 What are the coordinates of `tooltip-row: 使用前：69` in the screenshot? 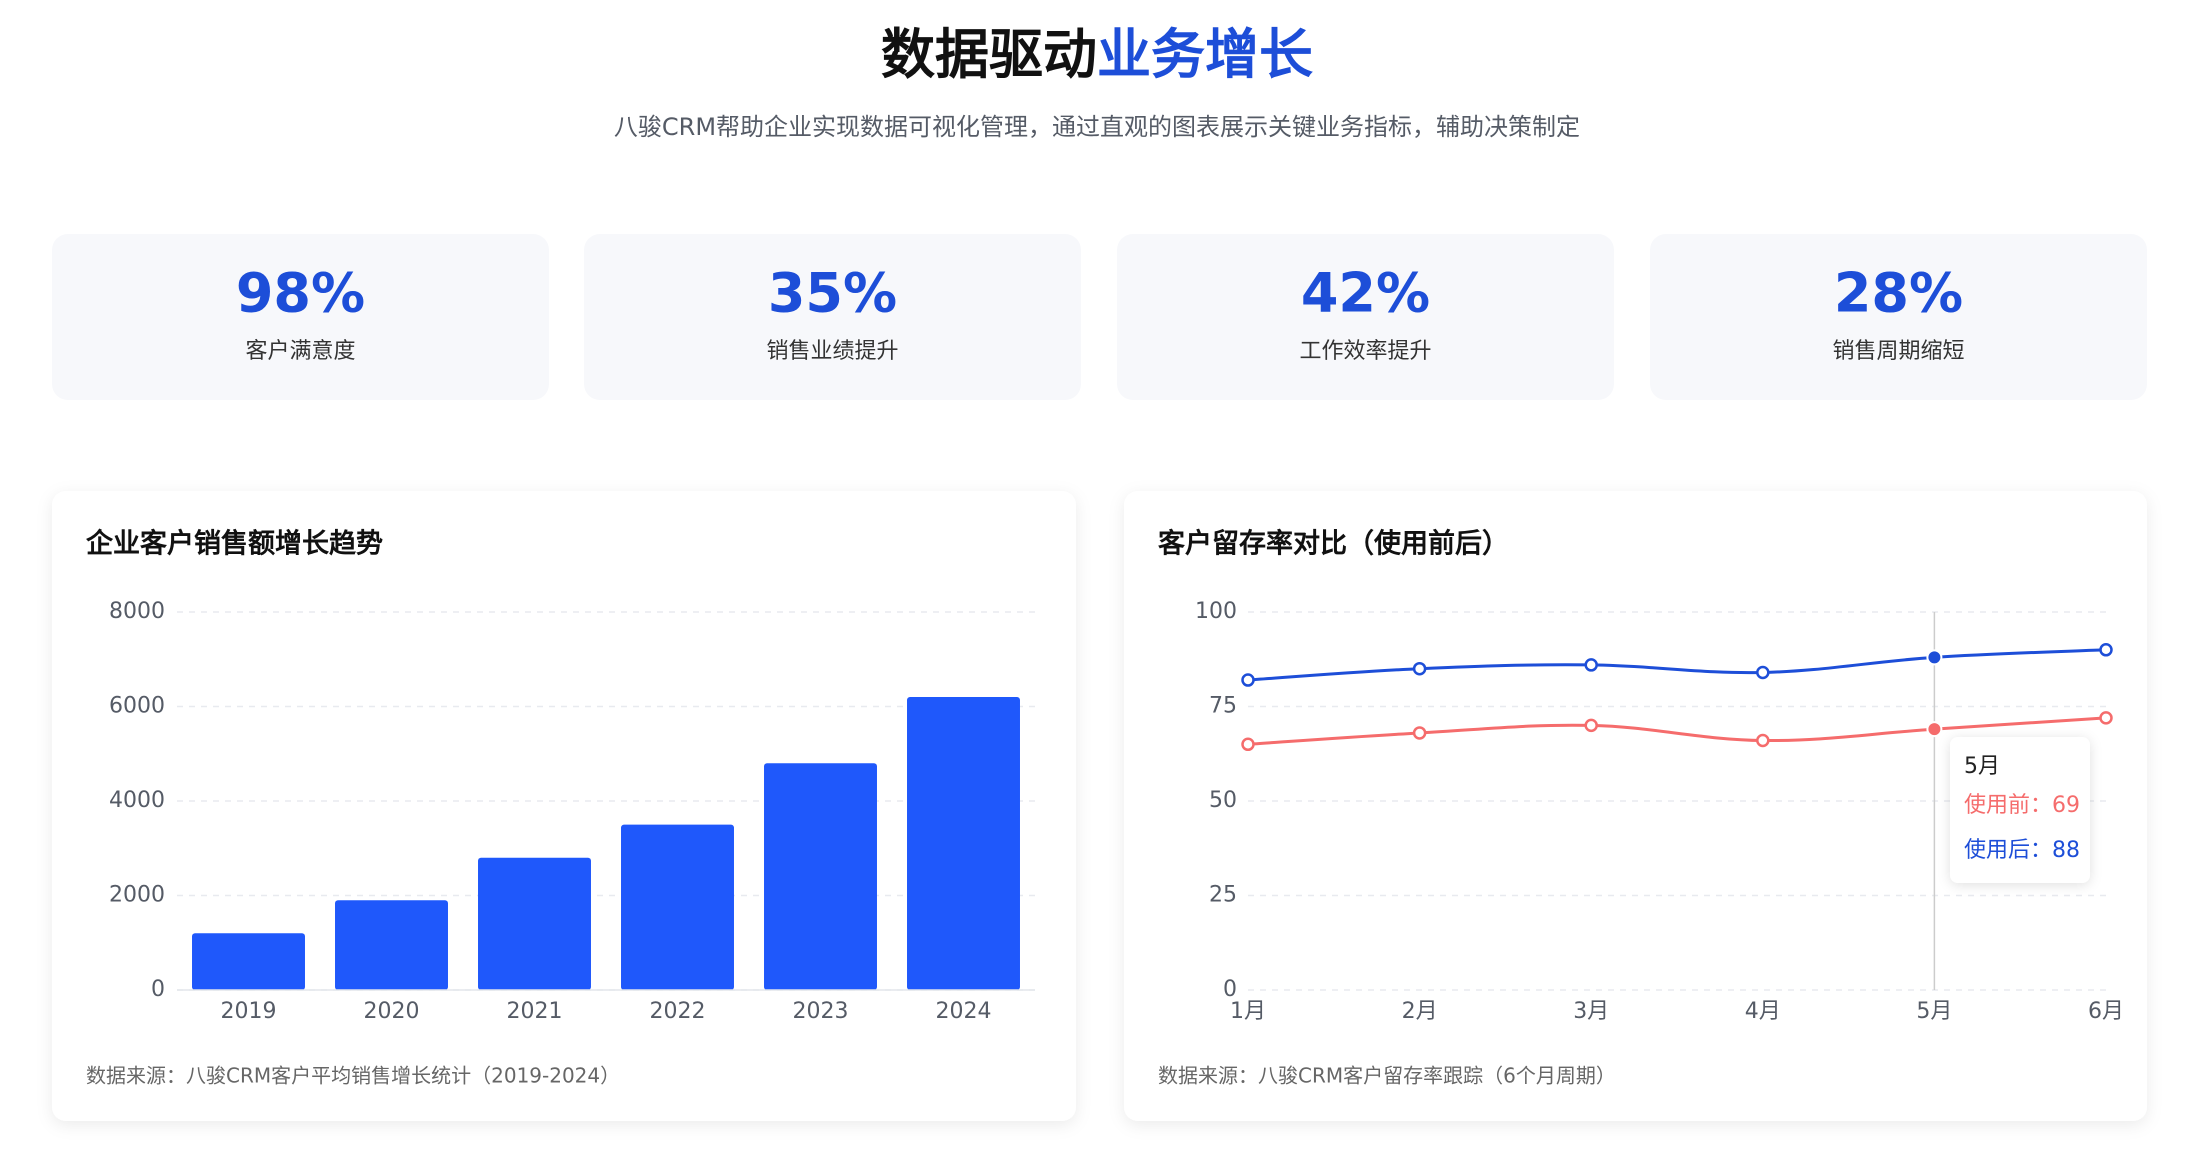 It's located at (2022, 805).